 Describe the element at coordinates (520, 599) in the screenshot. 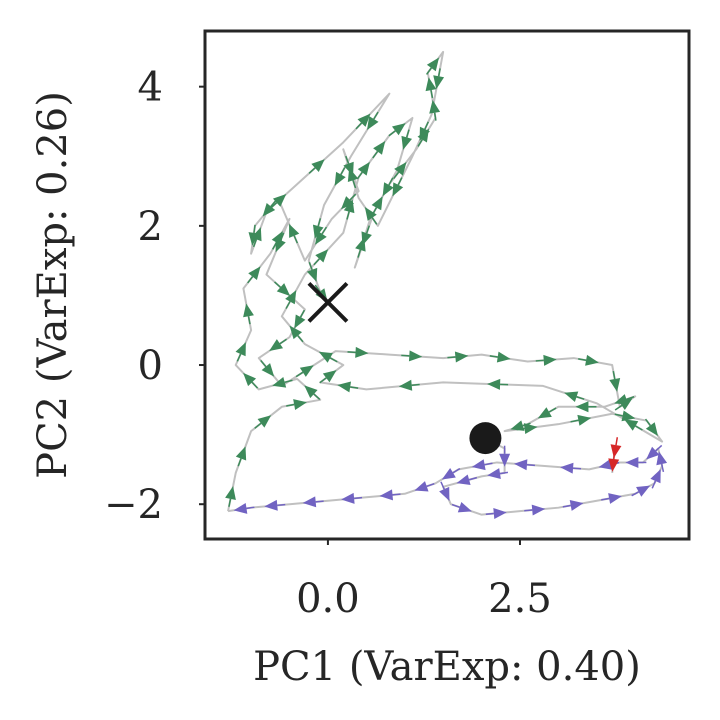

I see `x-tick-label: 2.5` at that location.